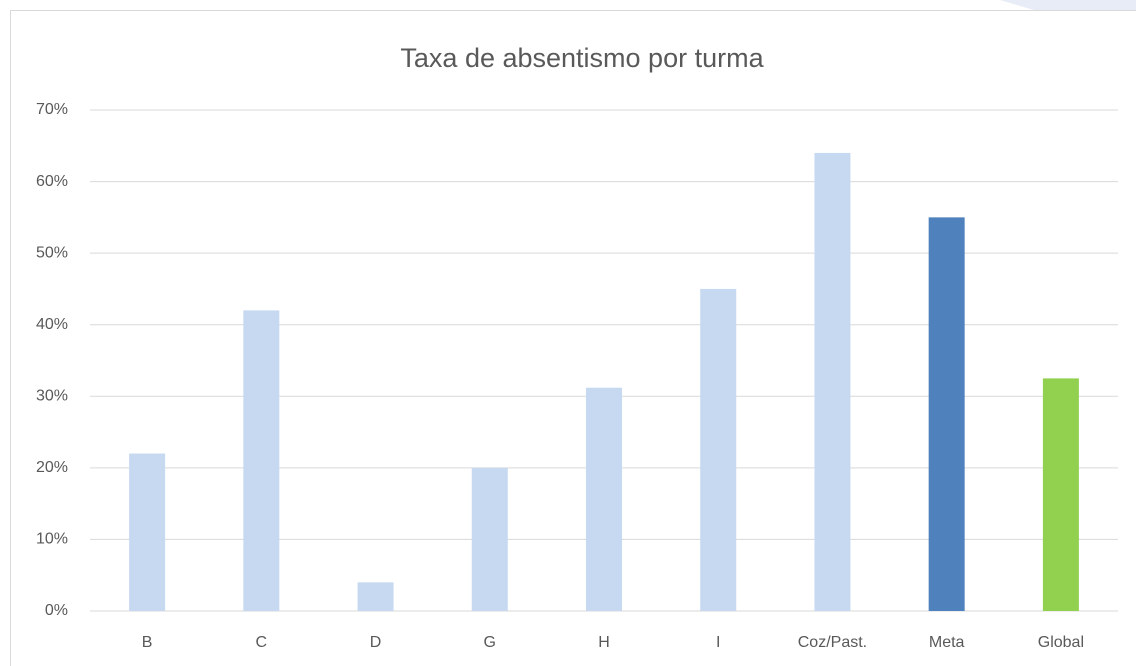 This screenshot has height=666, width=1136. What do you see at coordinates (52, 181) in the screenshot?
I see `y-tick-label: 60%` at bounding box center [52, 181].